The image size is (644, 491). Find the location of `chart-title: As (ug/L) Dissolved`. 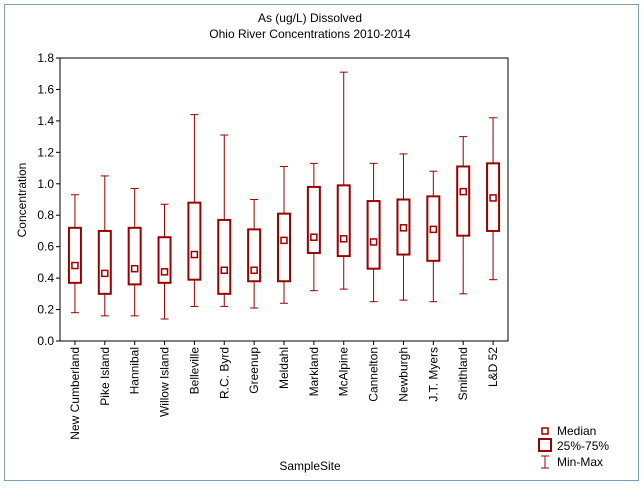

chart-title: As (ug/L) Dissolved is located at coordinates (310, 18).